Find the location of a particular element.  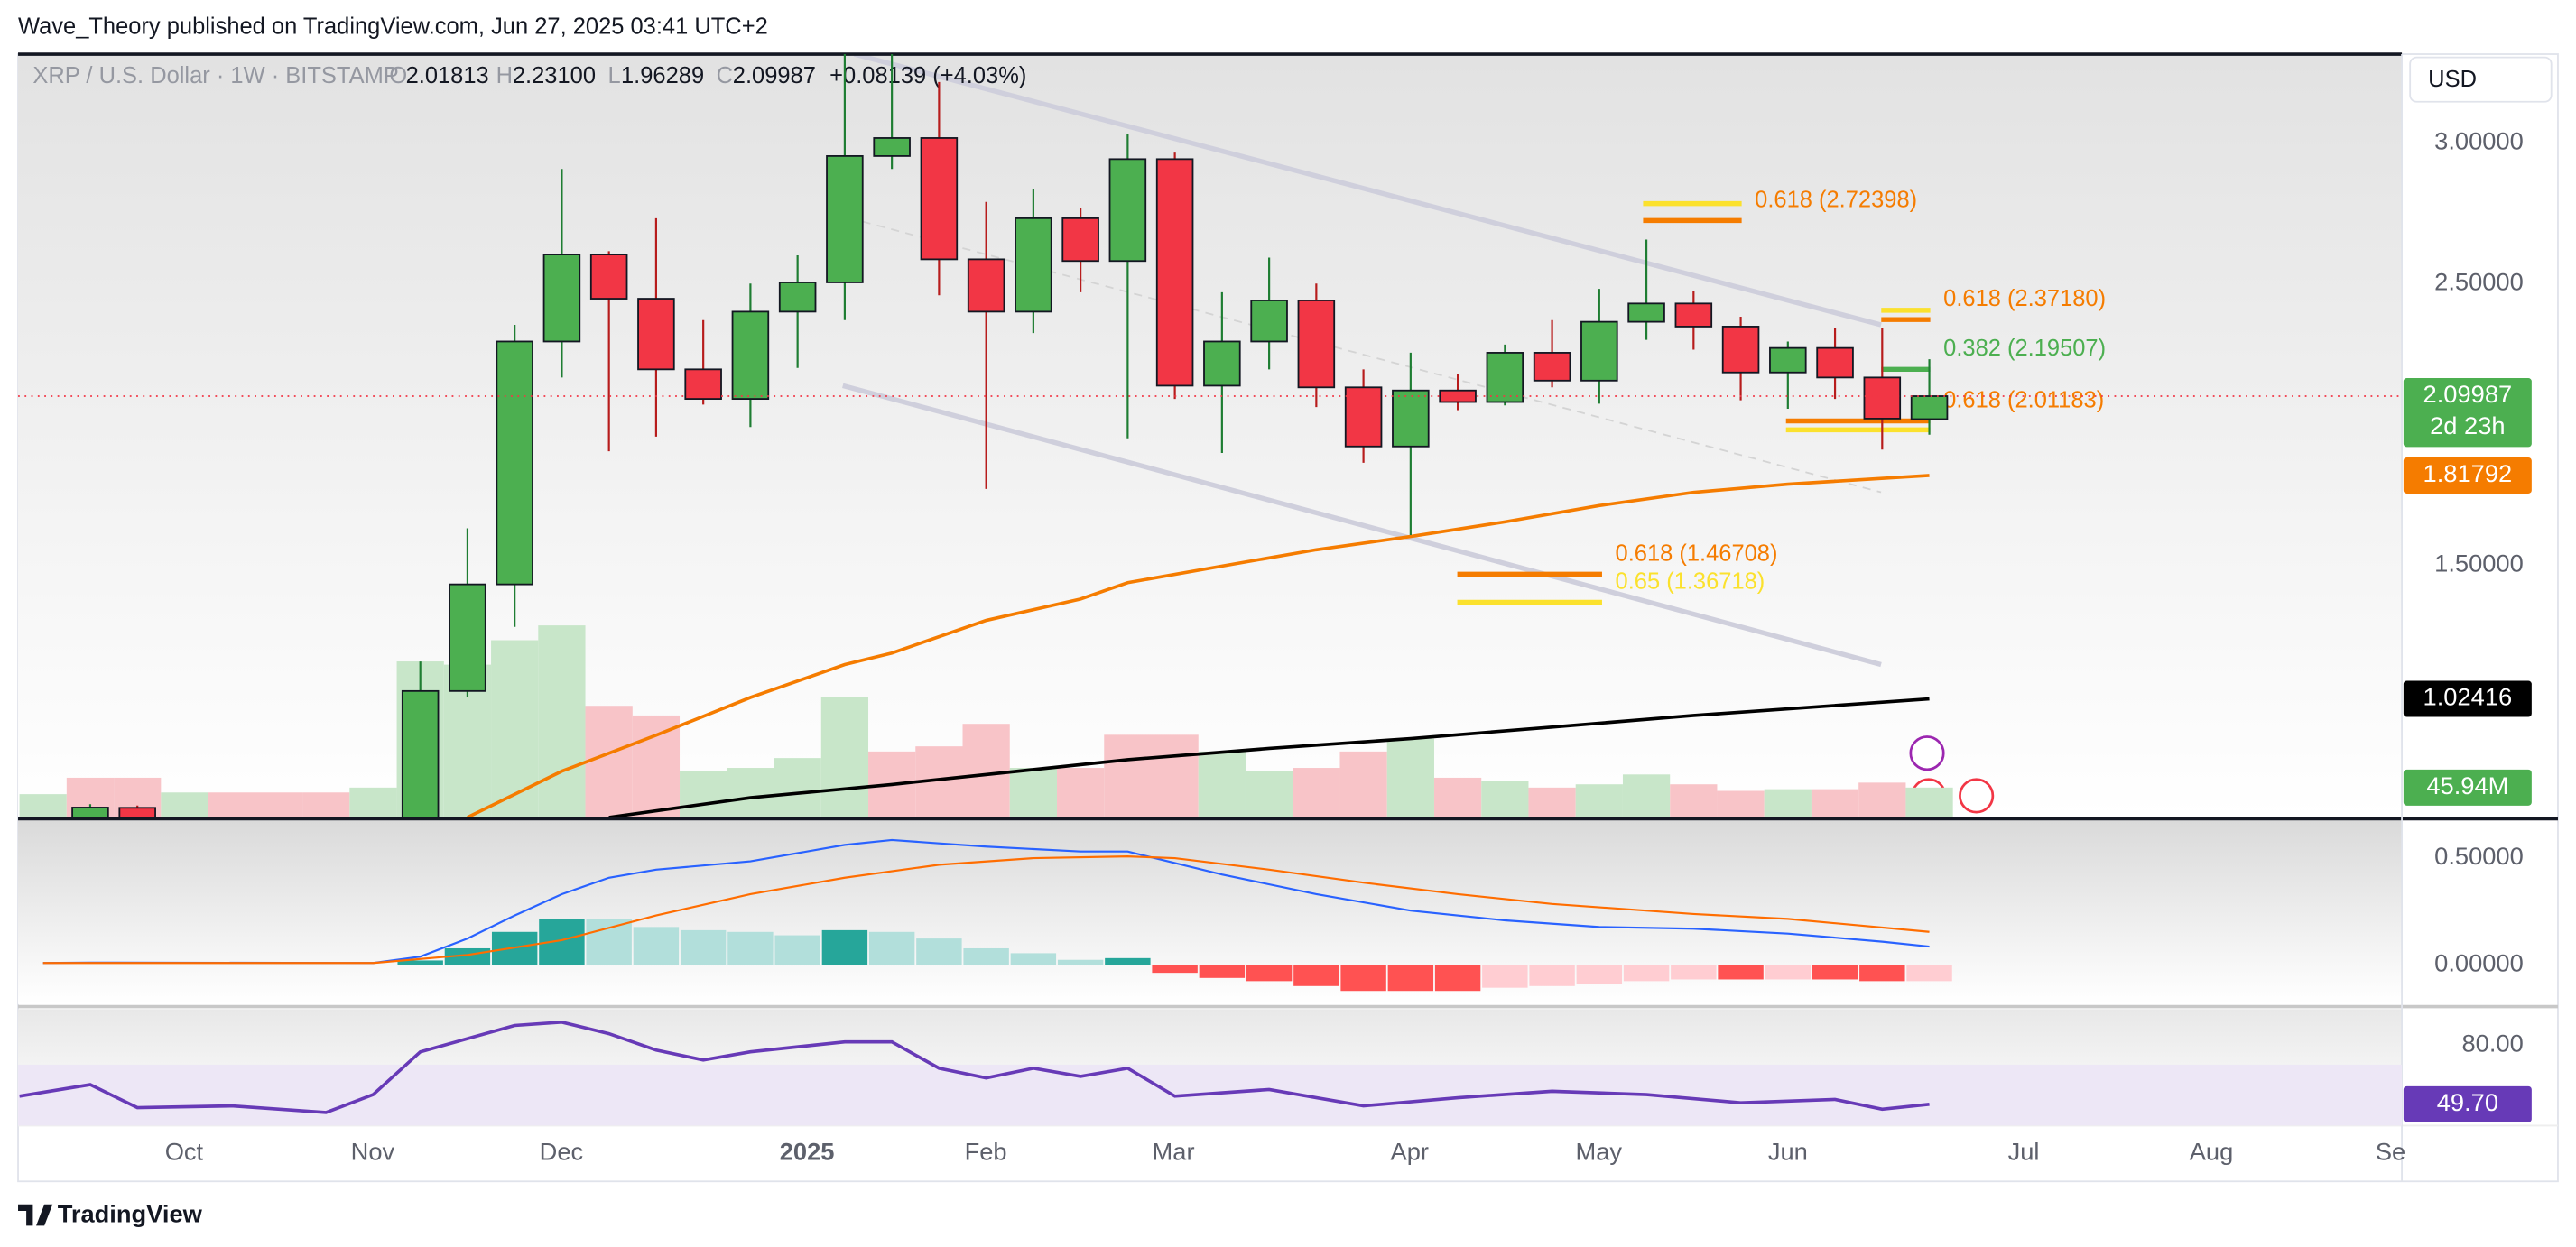

channel-mid is located at coordinates (1372, 357).